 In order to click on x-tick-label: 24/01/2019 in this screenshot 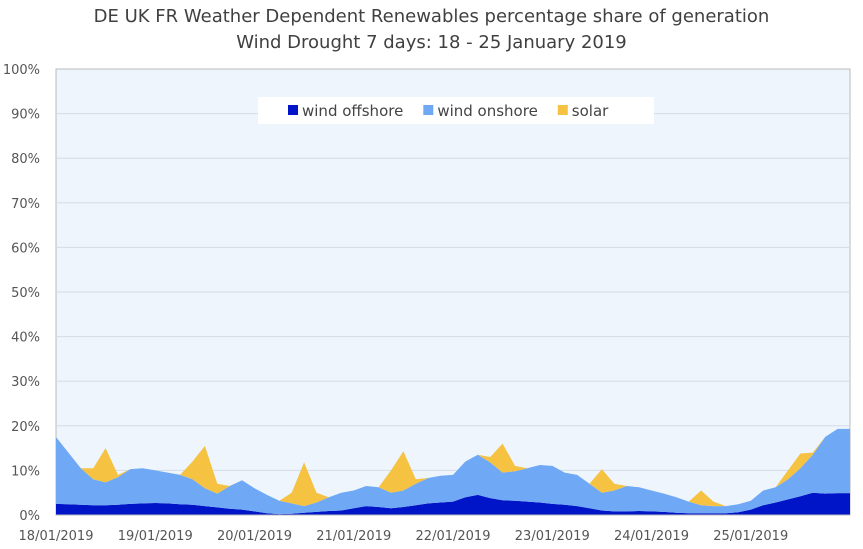, I will do `click(651, 536)`.